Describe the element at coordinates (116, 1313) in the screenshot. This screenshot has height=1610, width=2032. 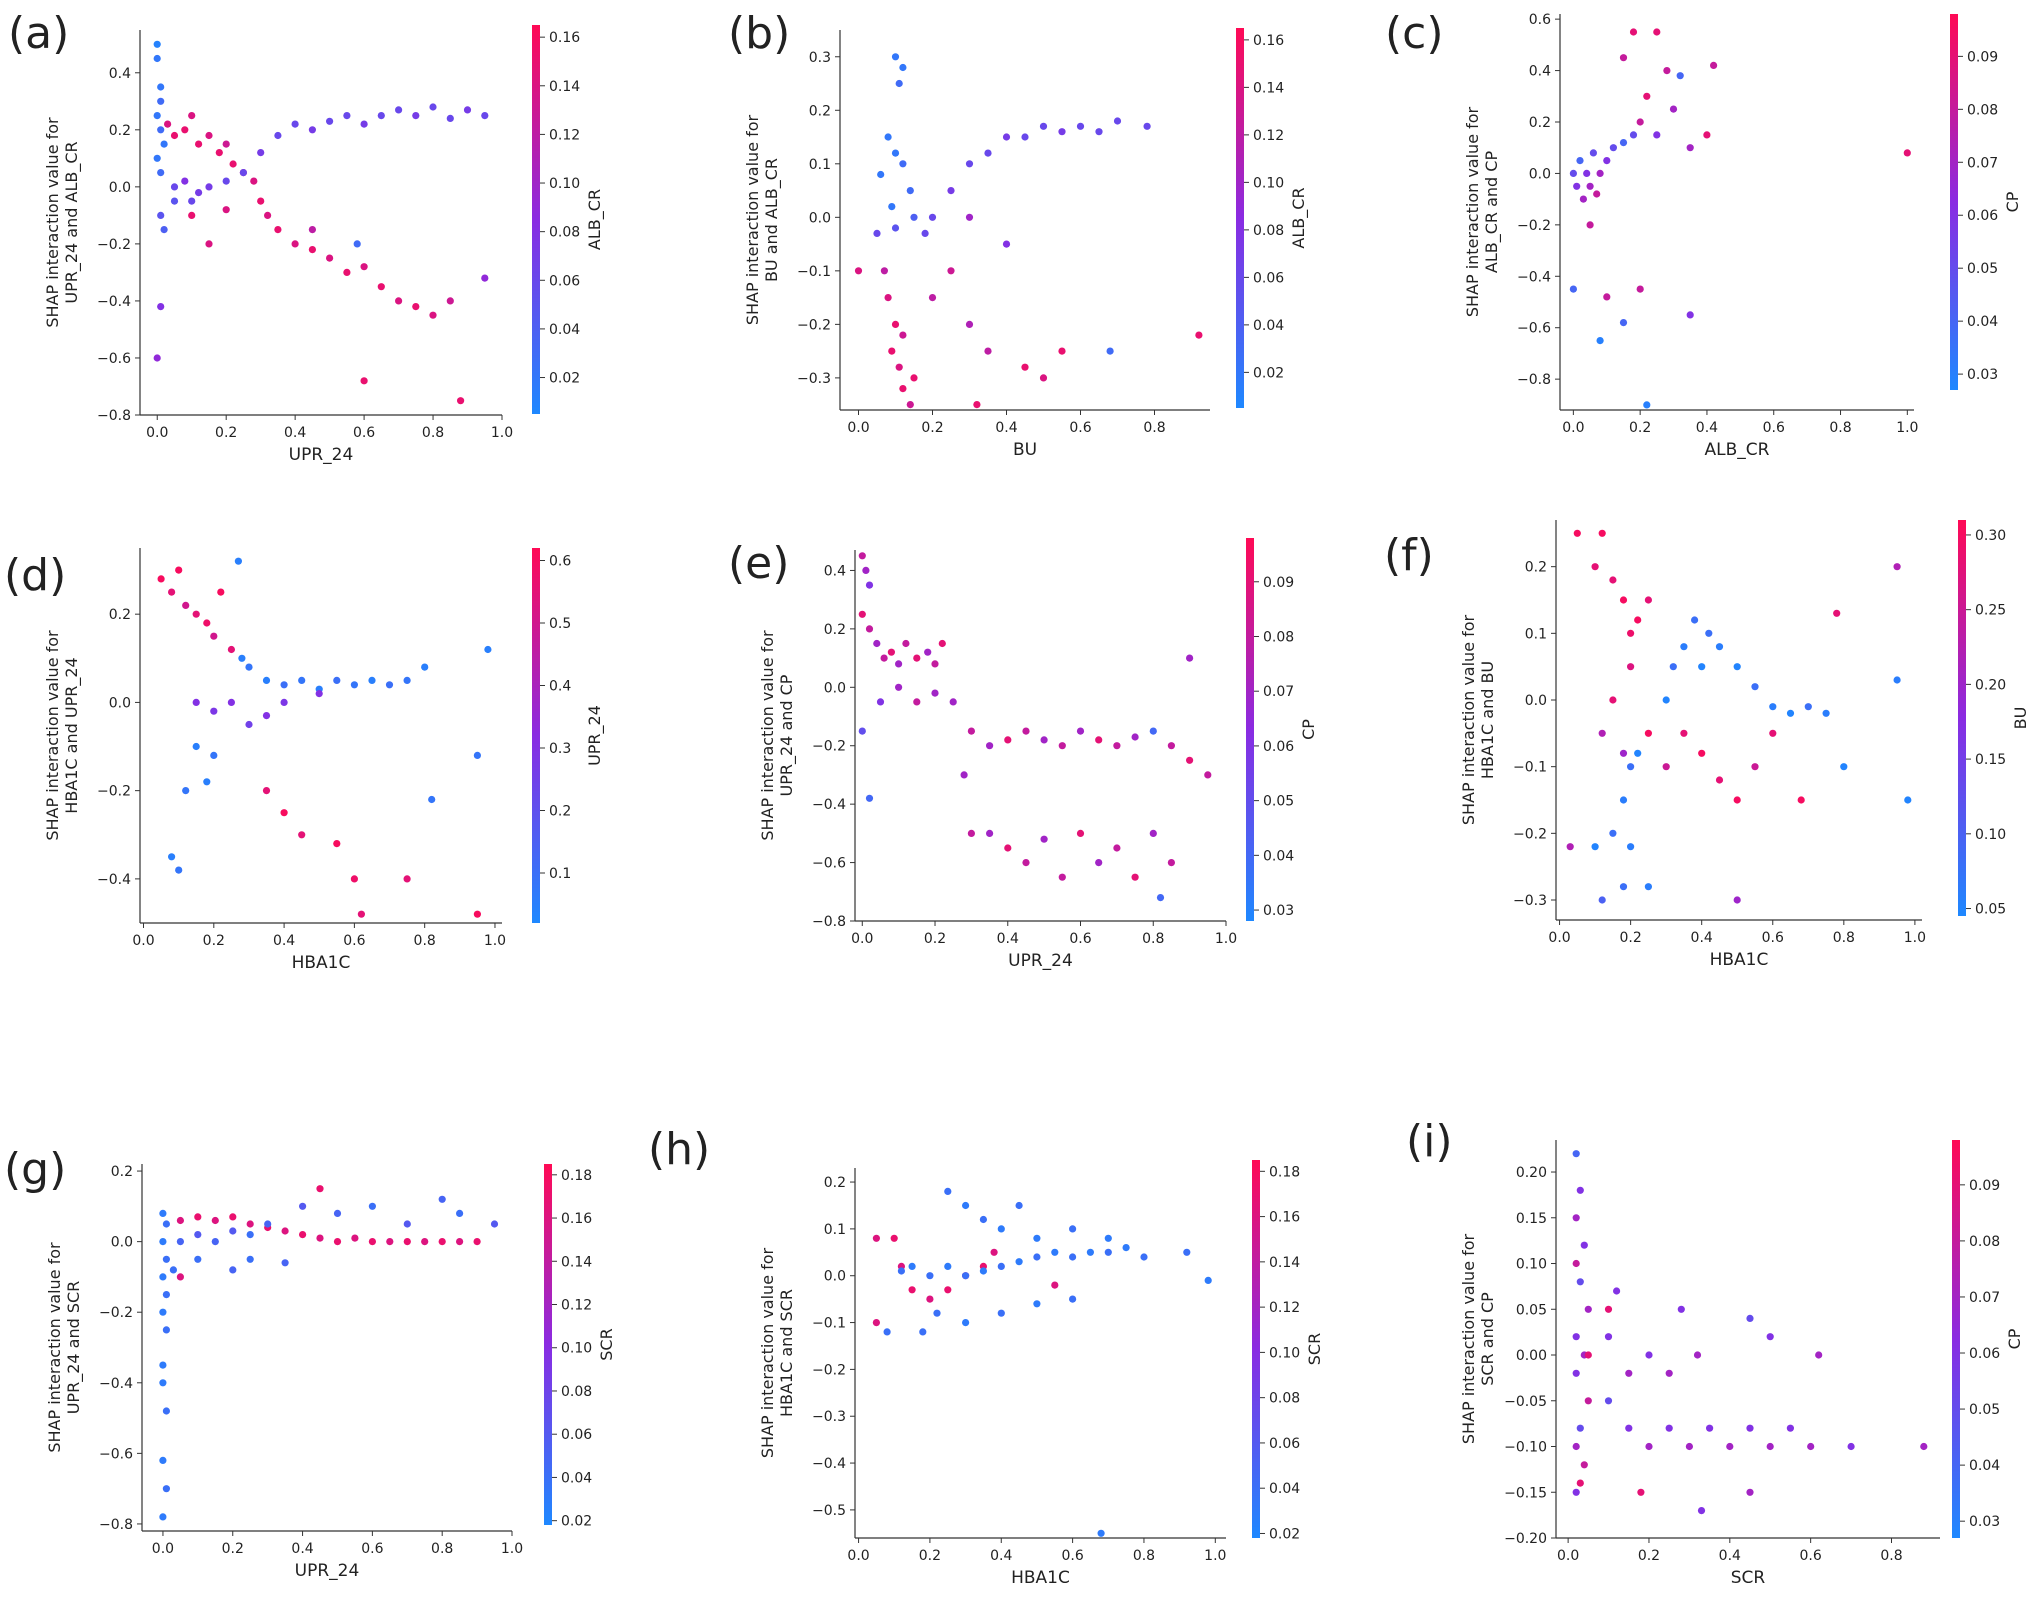
I see `y-tick-label: −0.2` at that location.